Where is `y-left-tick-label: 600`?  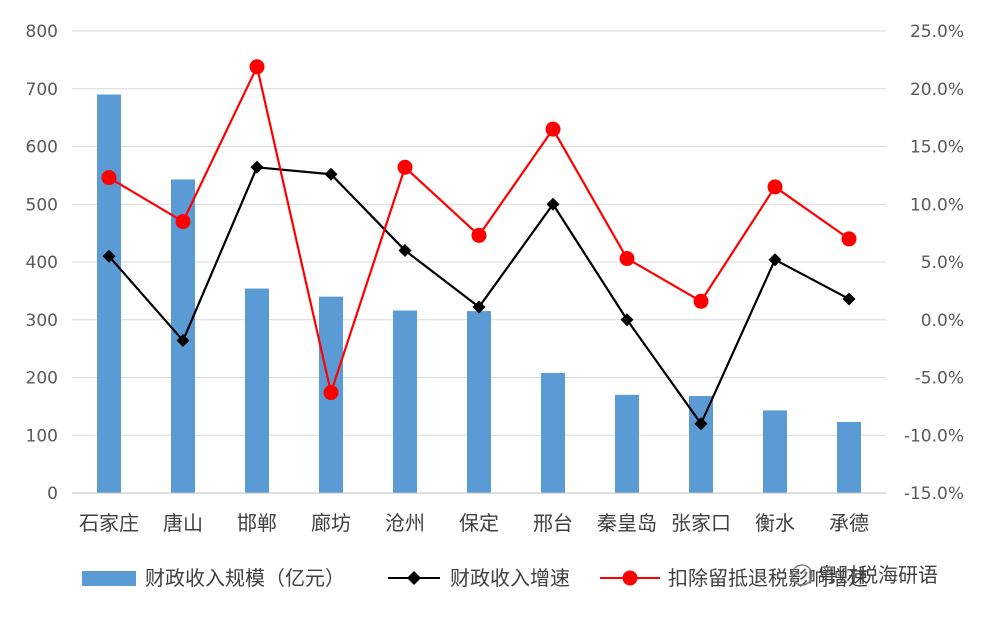
y-left-tick-label: 600 is located at coordinates (42, 148).